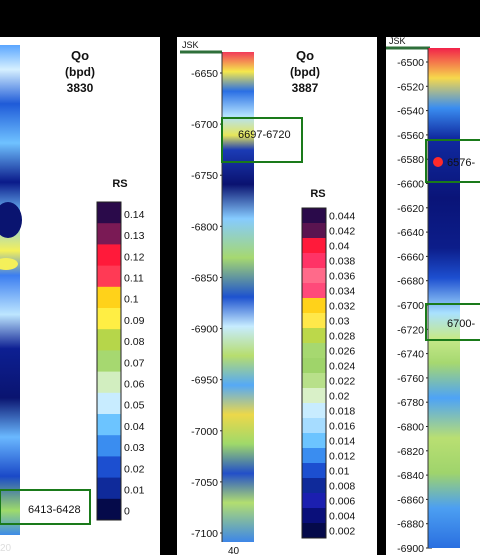 This screenshot has height=555, width=480. What do you see at coordinates (204, 74) in the screenshot?
I see `depth-tick-label: -6650` at bounding box center [204, 74].